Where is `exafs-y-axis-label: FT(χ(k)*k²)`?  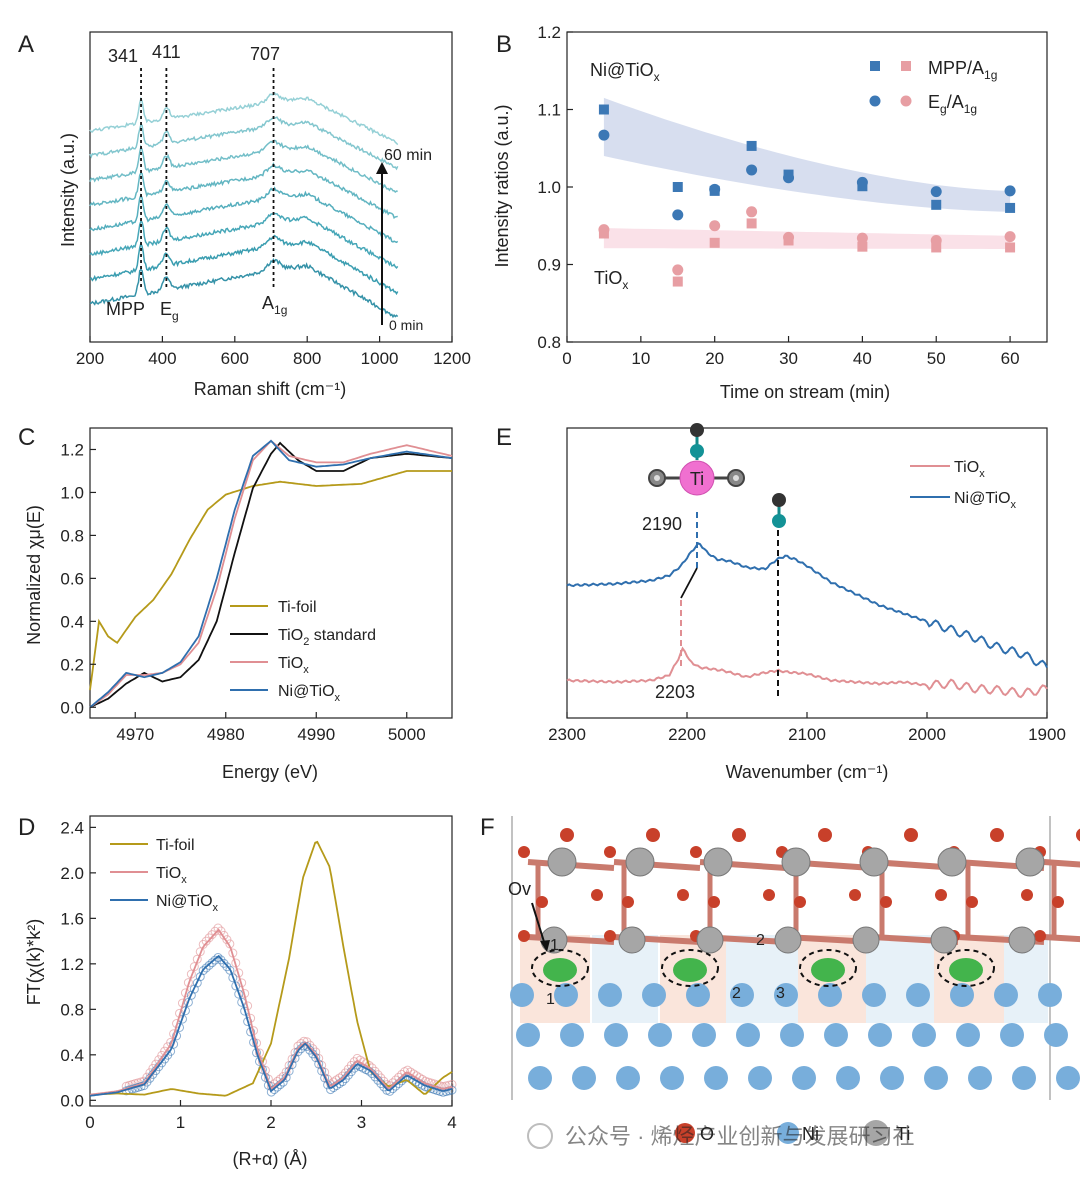
exafs-y-axis-label: FT(χ(k)*k²) is located at coordinates (34, 962).